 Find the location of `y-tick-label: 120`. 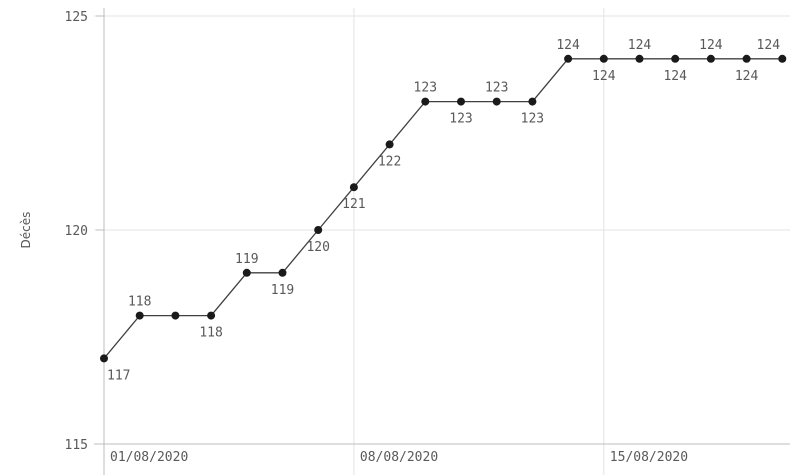

y-tick-label: 120 is located at coordinates (76, 231).